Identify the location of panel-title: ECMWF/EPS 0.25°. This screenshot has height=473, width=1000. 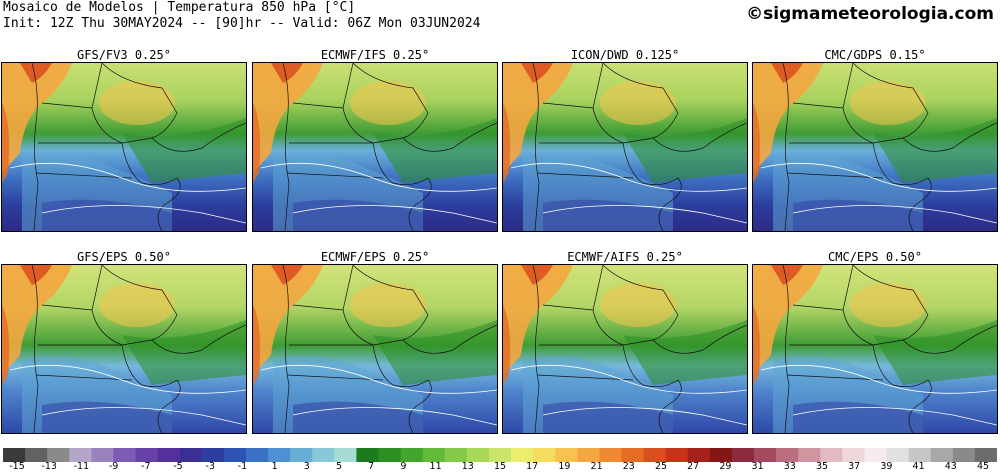
(375, 257).